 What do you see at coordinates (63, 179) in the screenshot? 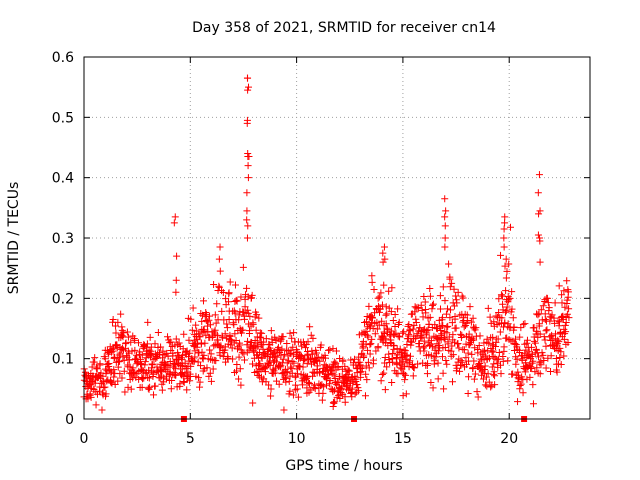
I see `y-tick-label: 0.4` at bounding box center [63, 179].